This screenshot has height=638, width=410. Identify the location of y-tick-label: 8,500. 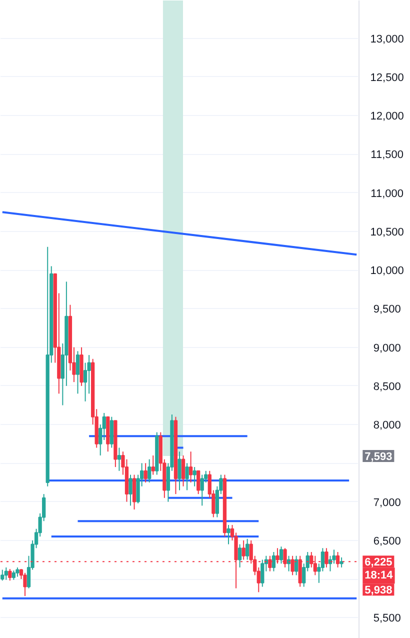
(387, 386).